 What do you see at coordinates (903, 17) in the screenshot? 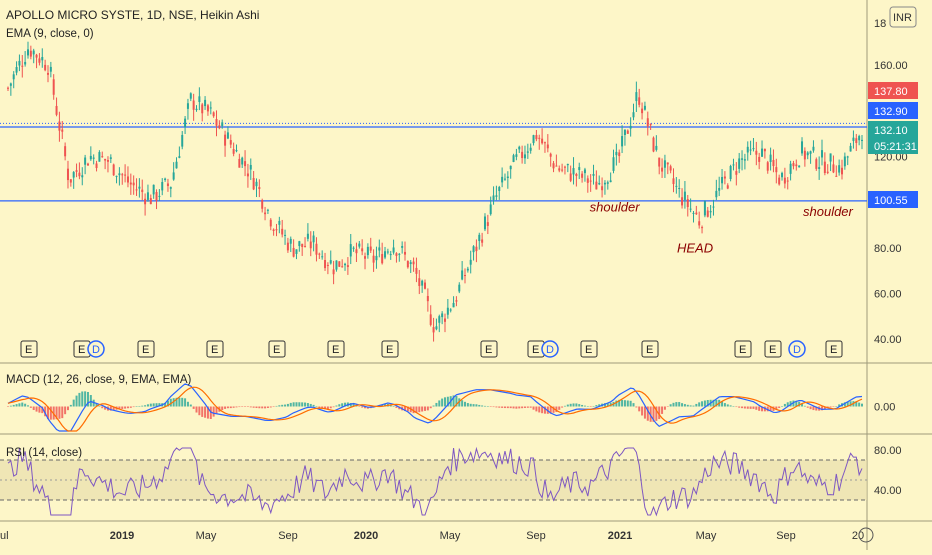
I see `currency-badge: INR` at bounding box center [903, 17].